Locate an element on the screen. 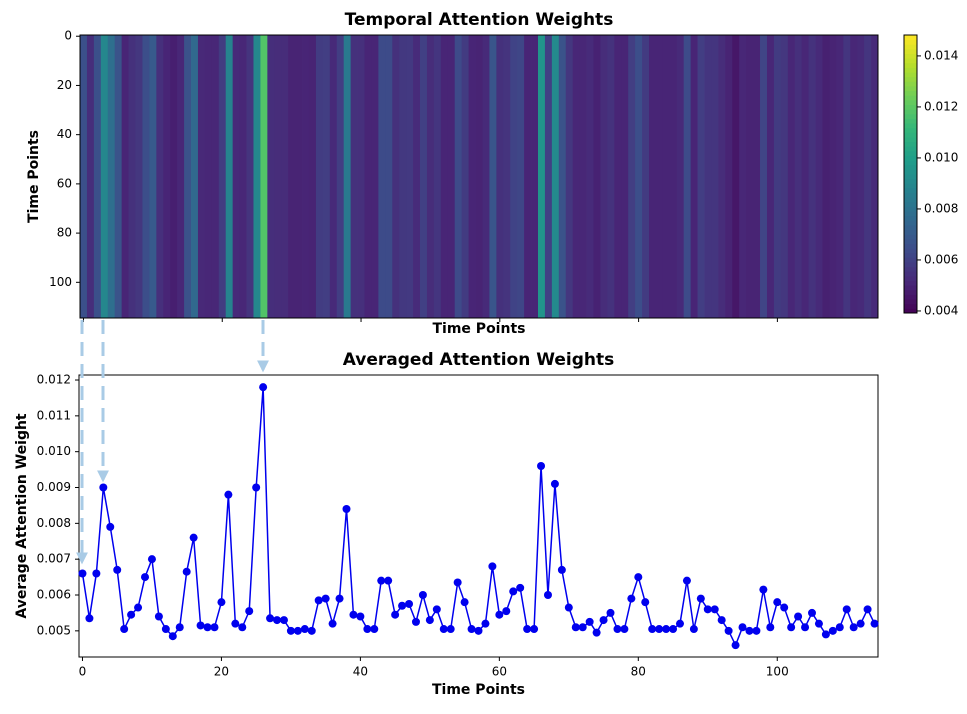 This screenshot has height=714, width=967. colorbar-tick-label: 0.010 is located at coordinates (941, 157).